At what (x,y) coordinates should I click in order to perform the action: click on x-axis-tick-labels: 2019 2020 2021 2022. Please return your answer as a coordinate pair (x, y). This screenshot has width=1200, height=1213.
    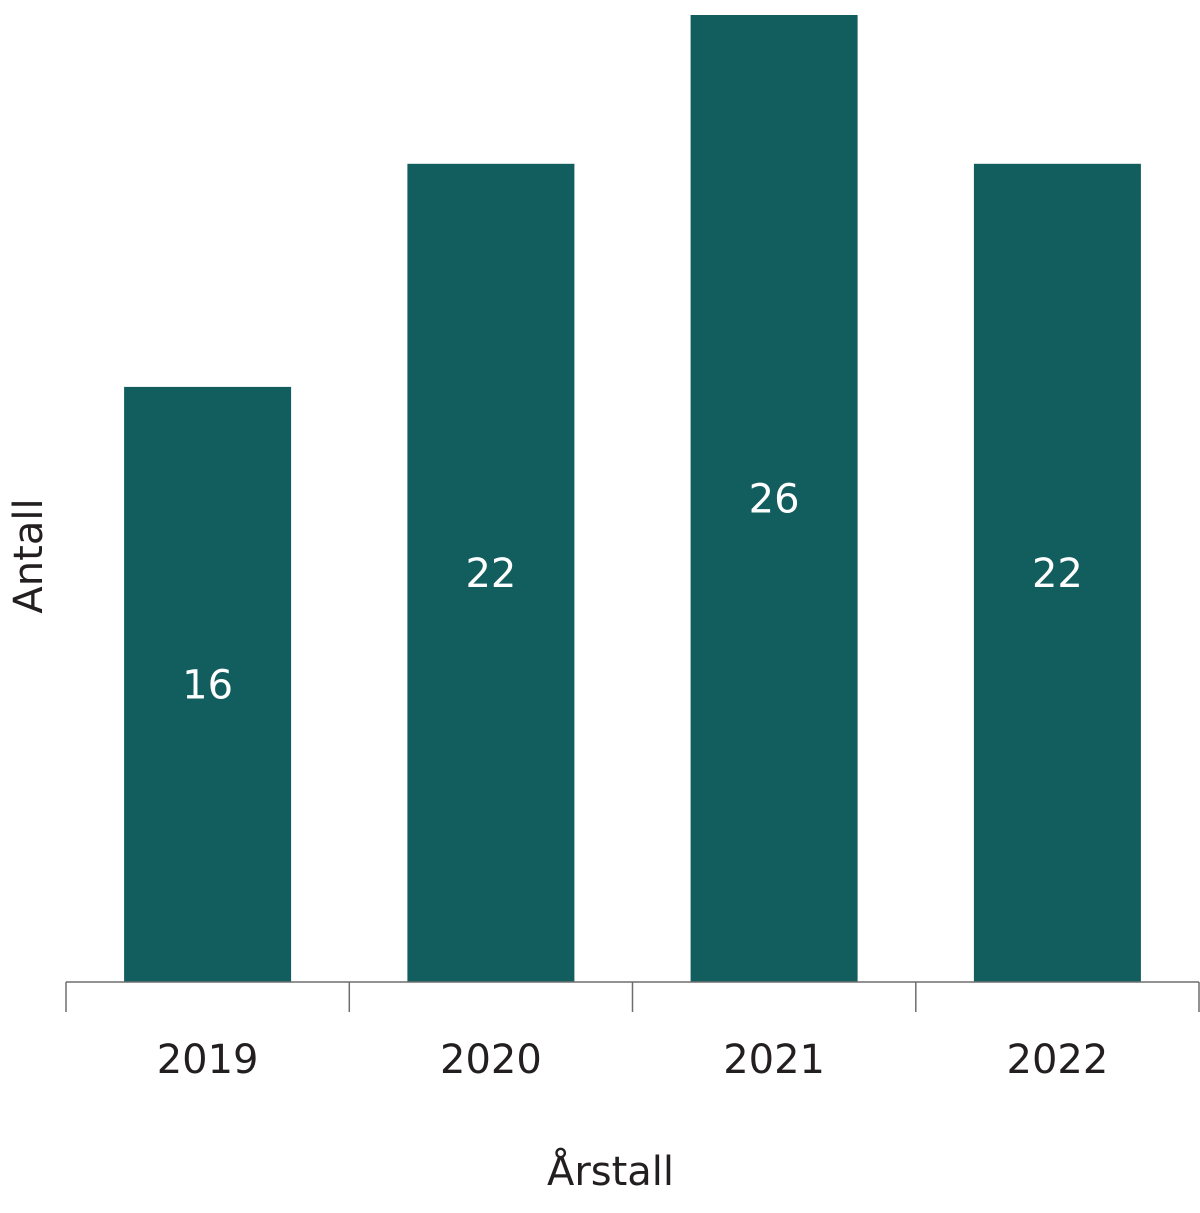
    Looking at the image, I should click on (633, 1060).